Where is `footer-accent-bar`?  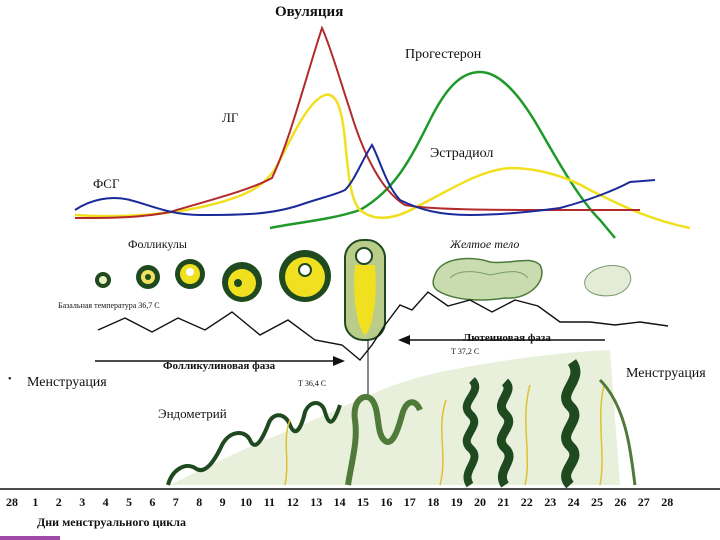
footer-accent-bar is located at coordinates (30, 538).